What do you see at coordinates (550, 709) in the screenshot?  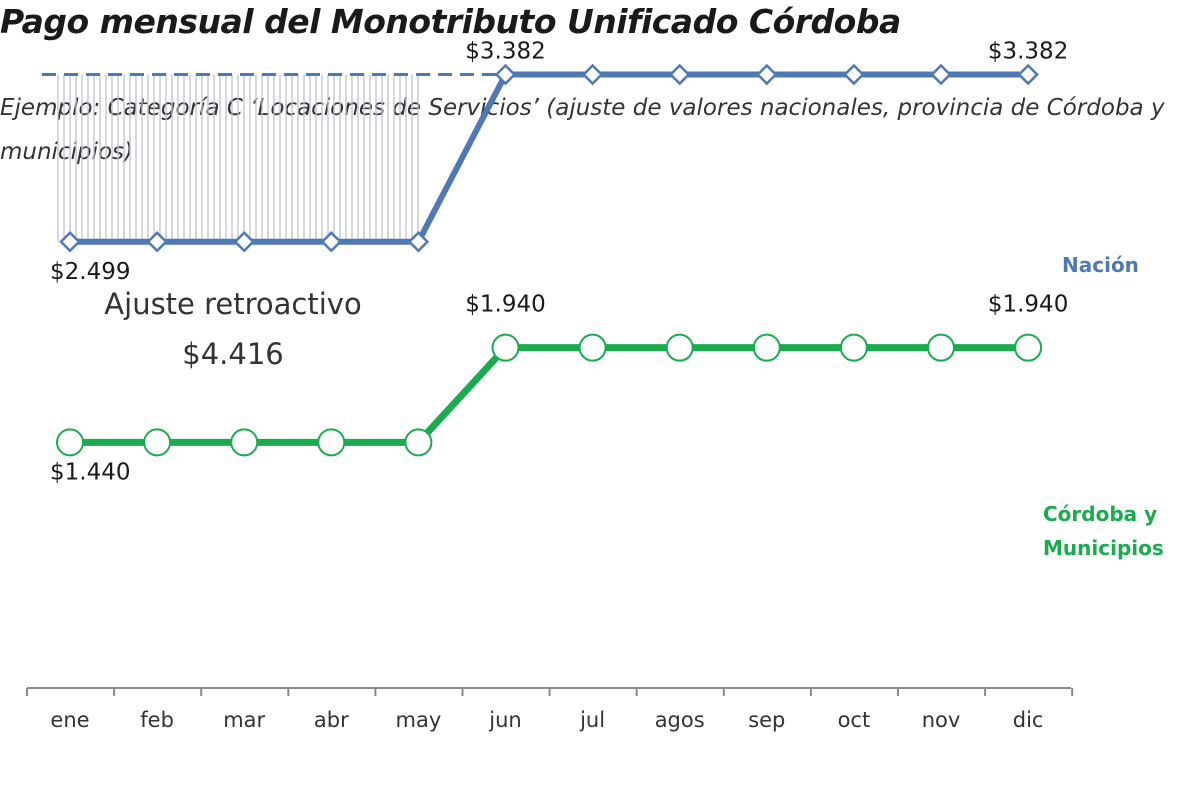 I see `x-axis: ene feb mar abr may jun jul agos sep oct nov dic` at bounding box center [550, 709].